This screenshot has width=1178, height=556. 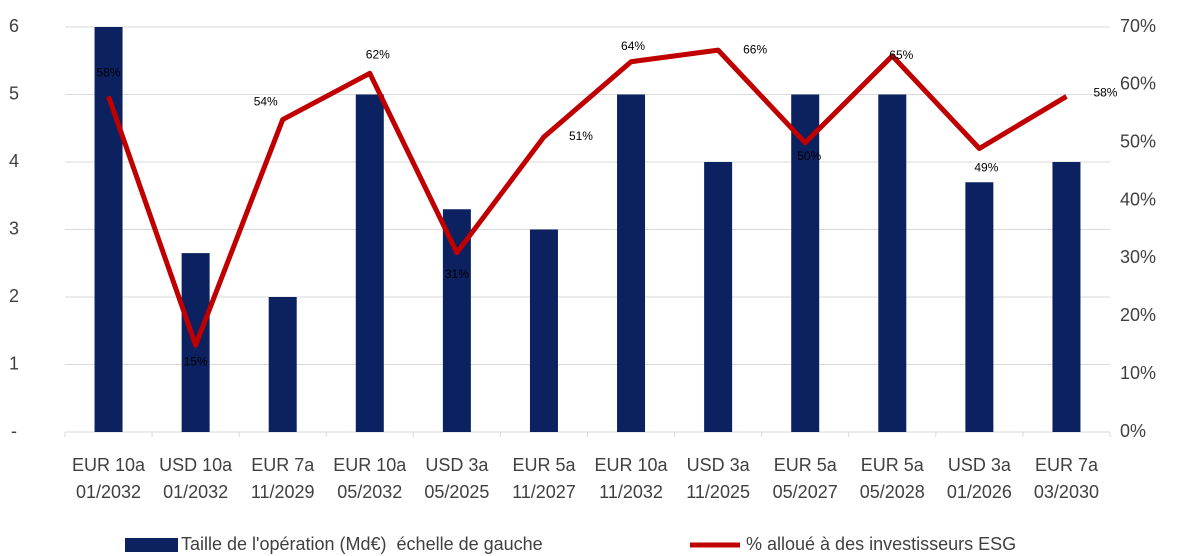 I want to click on data-label: 15%, so click(x=196, y=361).